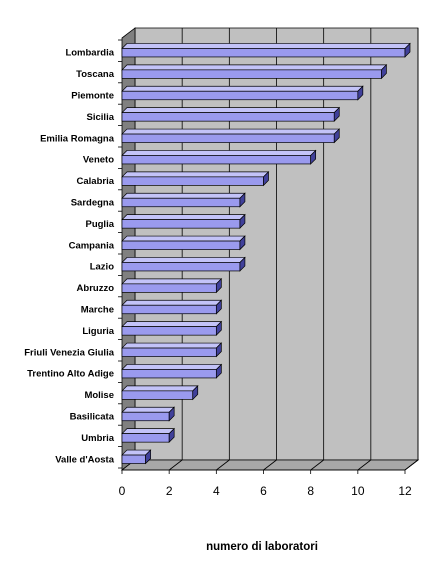 The image size is (428, 562). Describe the element at coordinates (98, 331) in the screenshot. I see `category-label: Liguria` at that location.